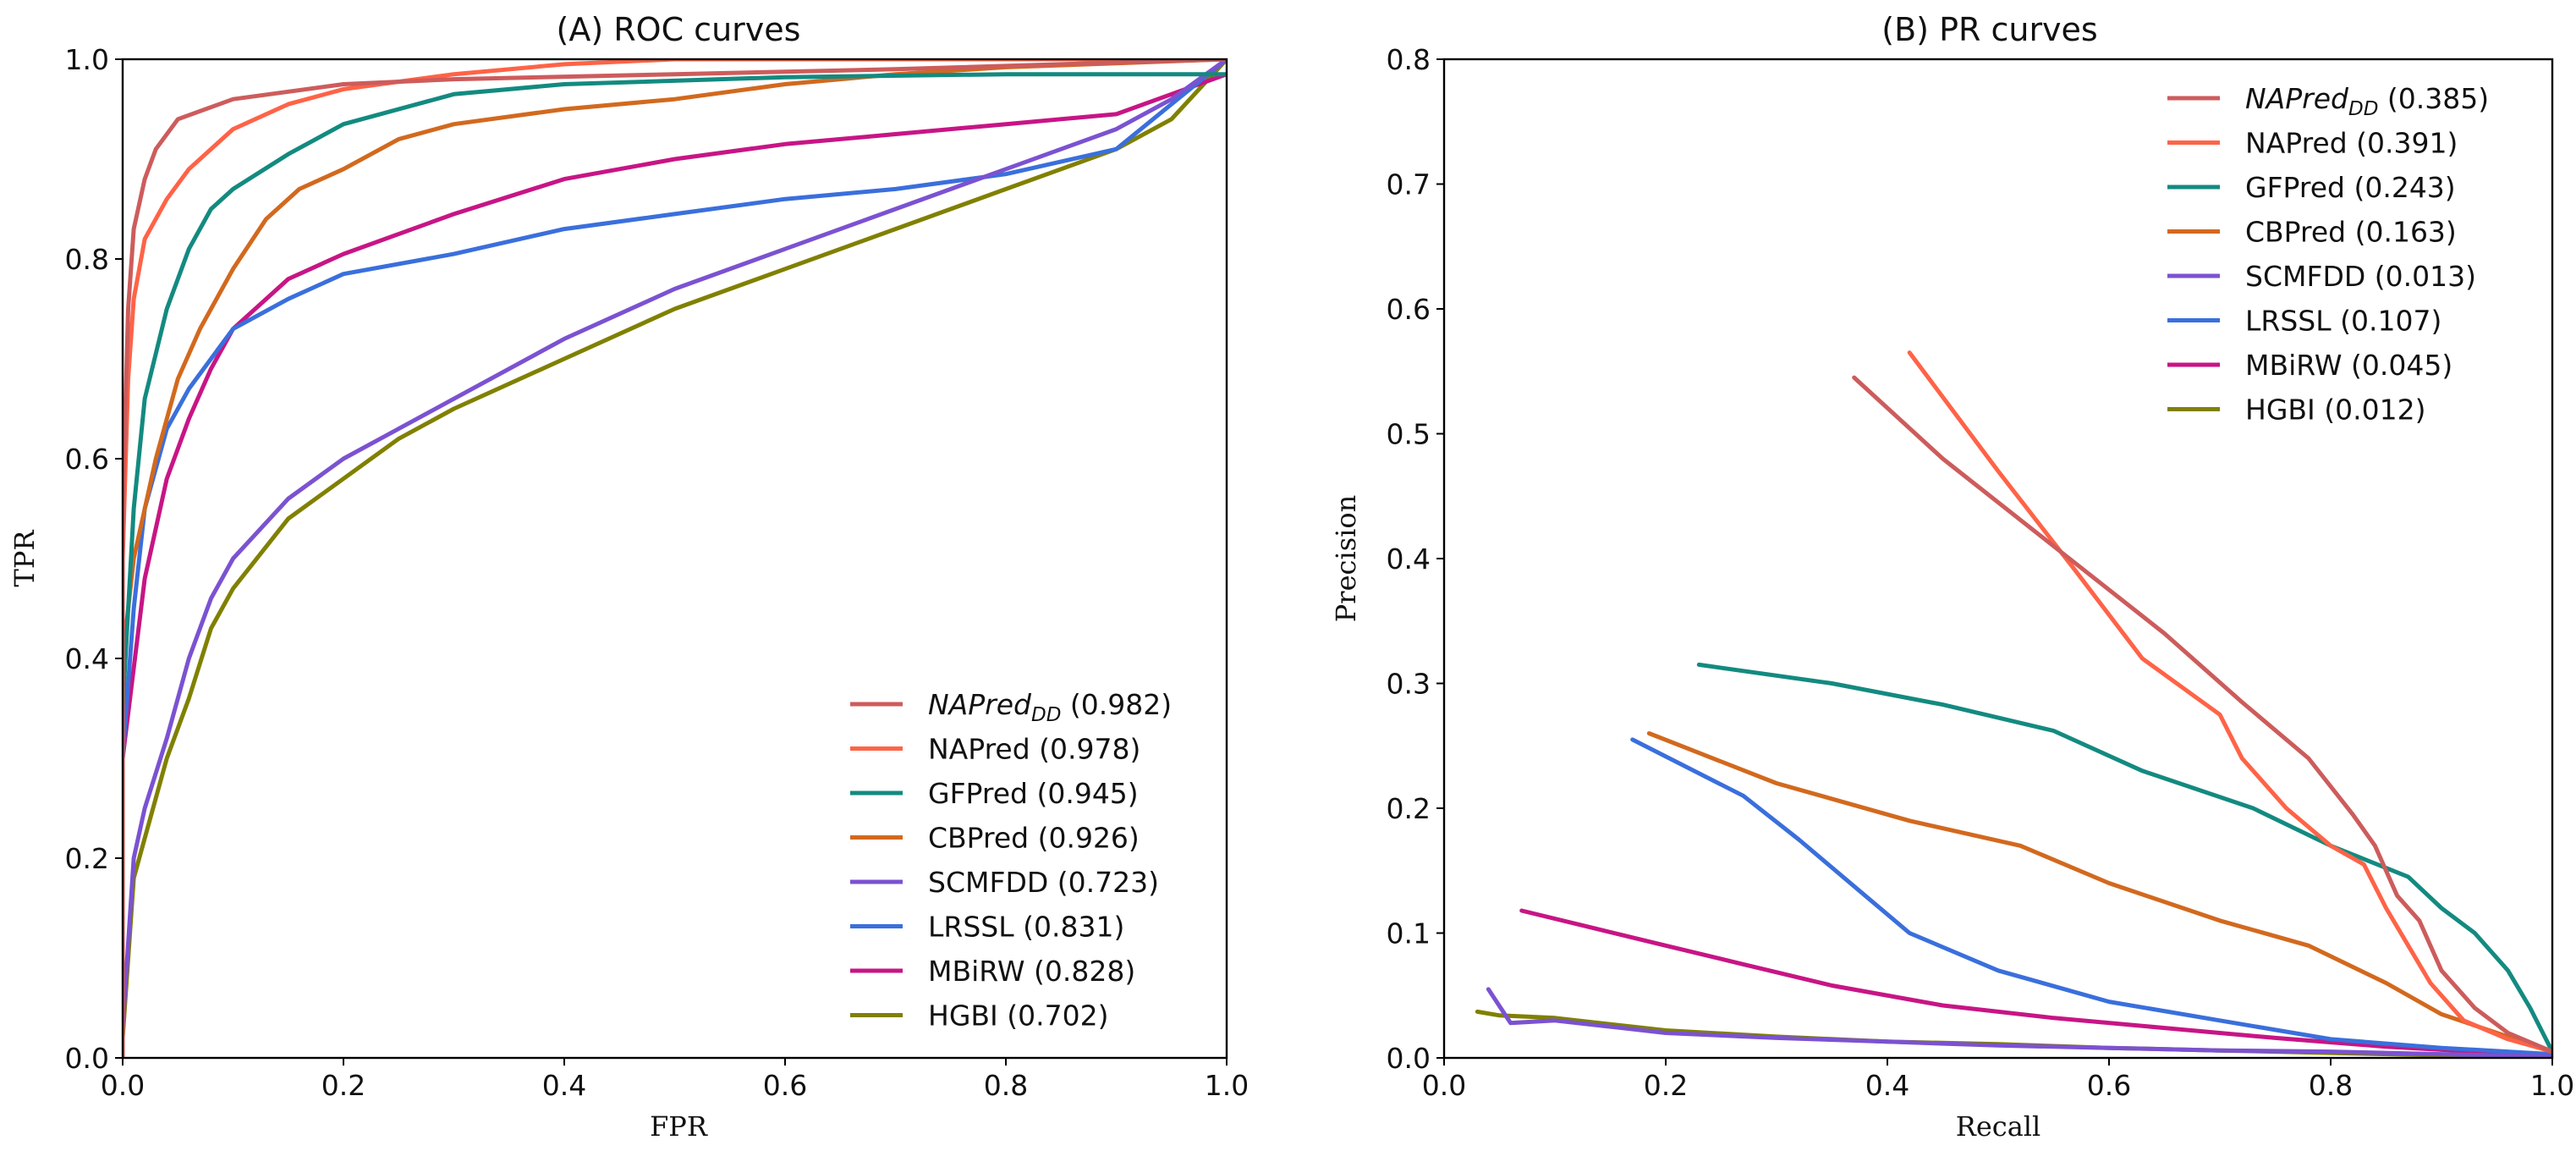  I want to click on roc-y-tick-label: 0.8, so click(87, 259).